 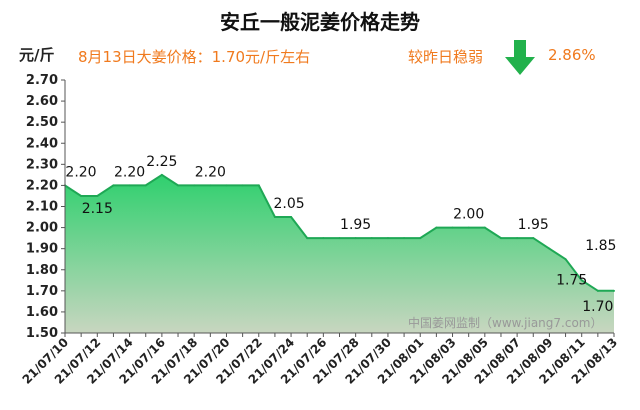 I want to click on data-label: 2.15, so click(x=97, y=209).